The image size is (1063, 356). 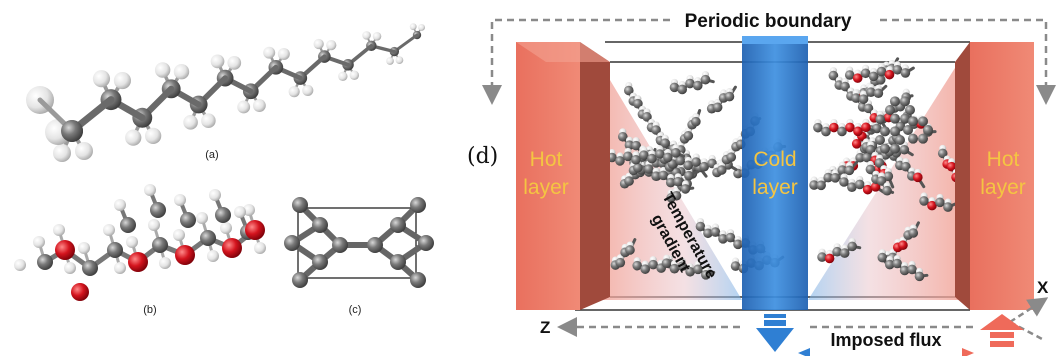 What do you see at coordinates (1003, 159) in the screenshot?
I see `hot-layer-right-line1: Hot` at bounding box center [1003, 159].